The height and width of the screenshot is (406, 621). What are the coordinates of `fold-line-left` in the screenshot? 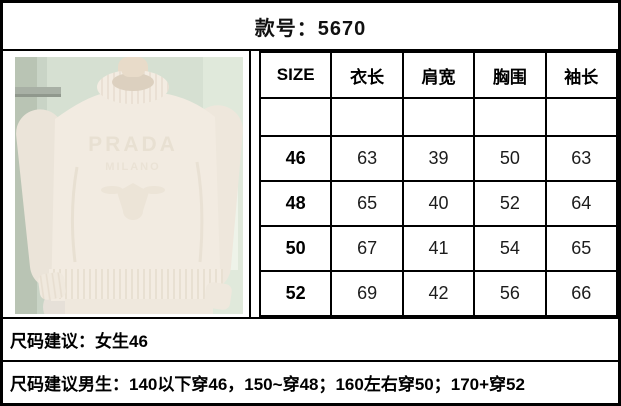 It's located at (74, 214).